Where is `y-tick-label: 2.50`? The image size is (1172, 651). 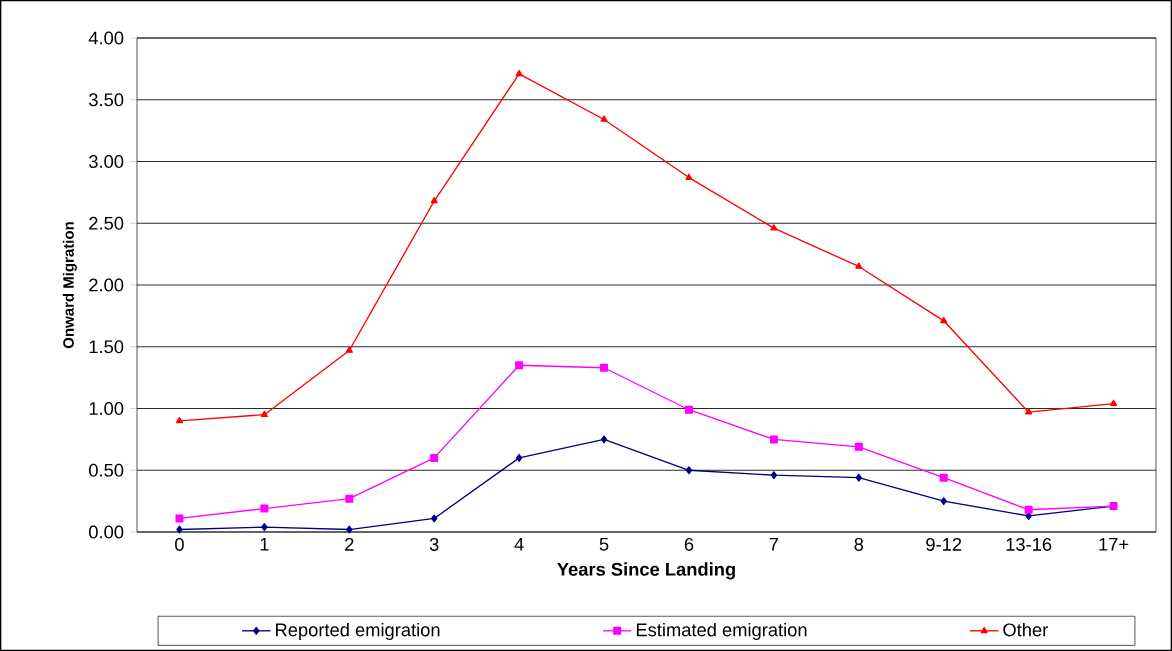 y-tick-label: 2.50 is located at coordinates (106, 223).